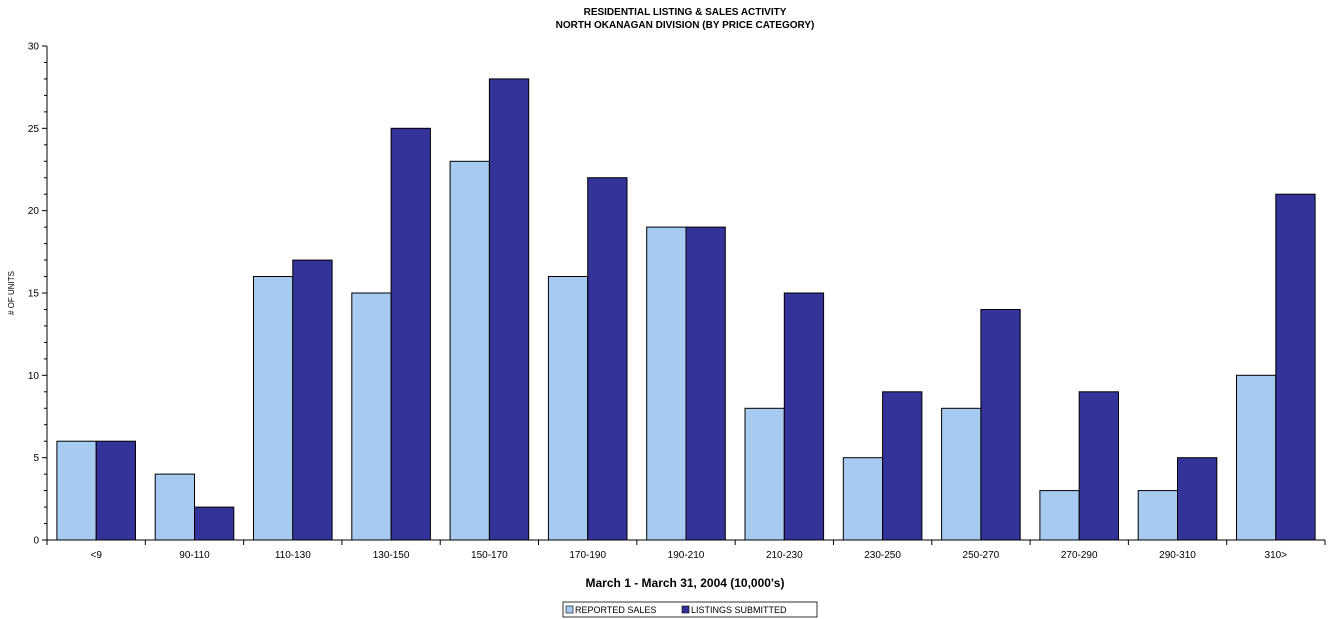 The image size is (1330, 619). Describe the element at coordinates (1079, 555) in the screenshot. I see `x-tick-label: 270-290` at that location.